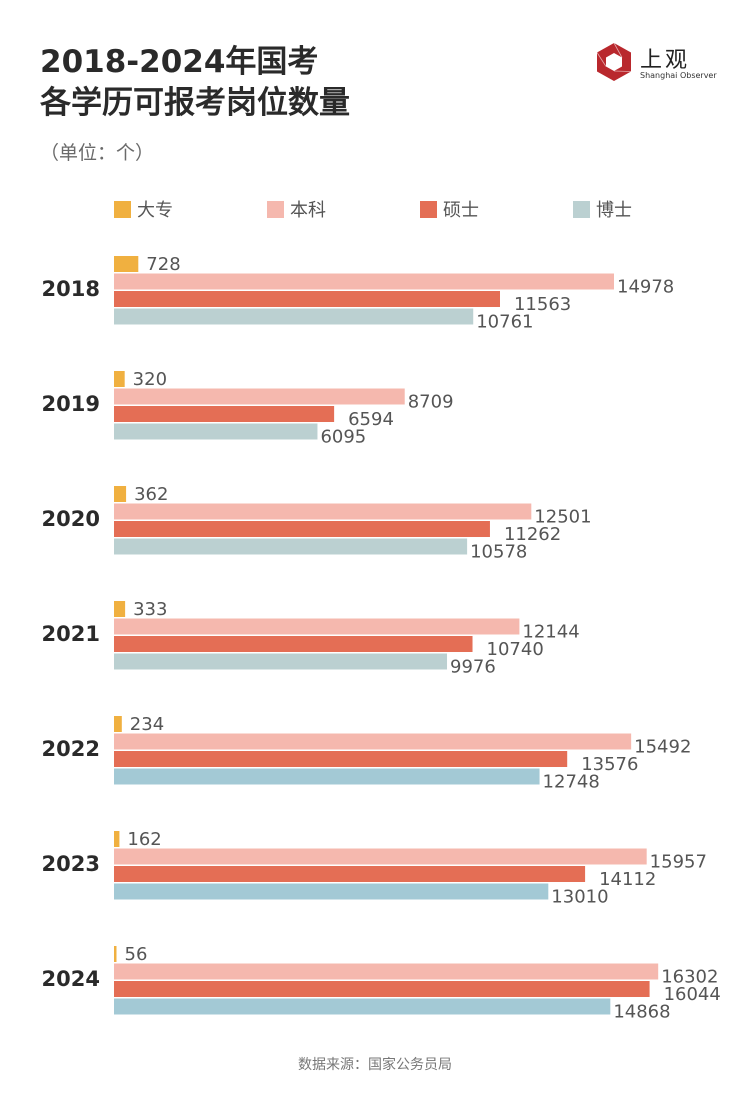 This screenshot has height=1107, width=750. Describe the element at coordinates (155, 210) in the screenshot. I see `legend-label: 大专` at that location.